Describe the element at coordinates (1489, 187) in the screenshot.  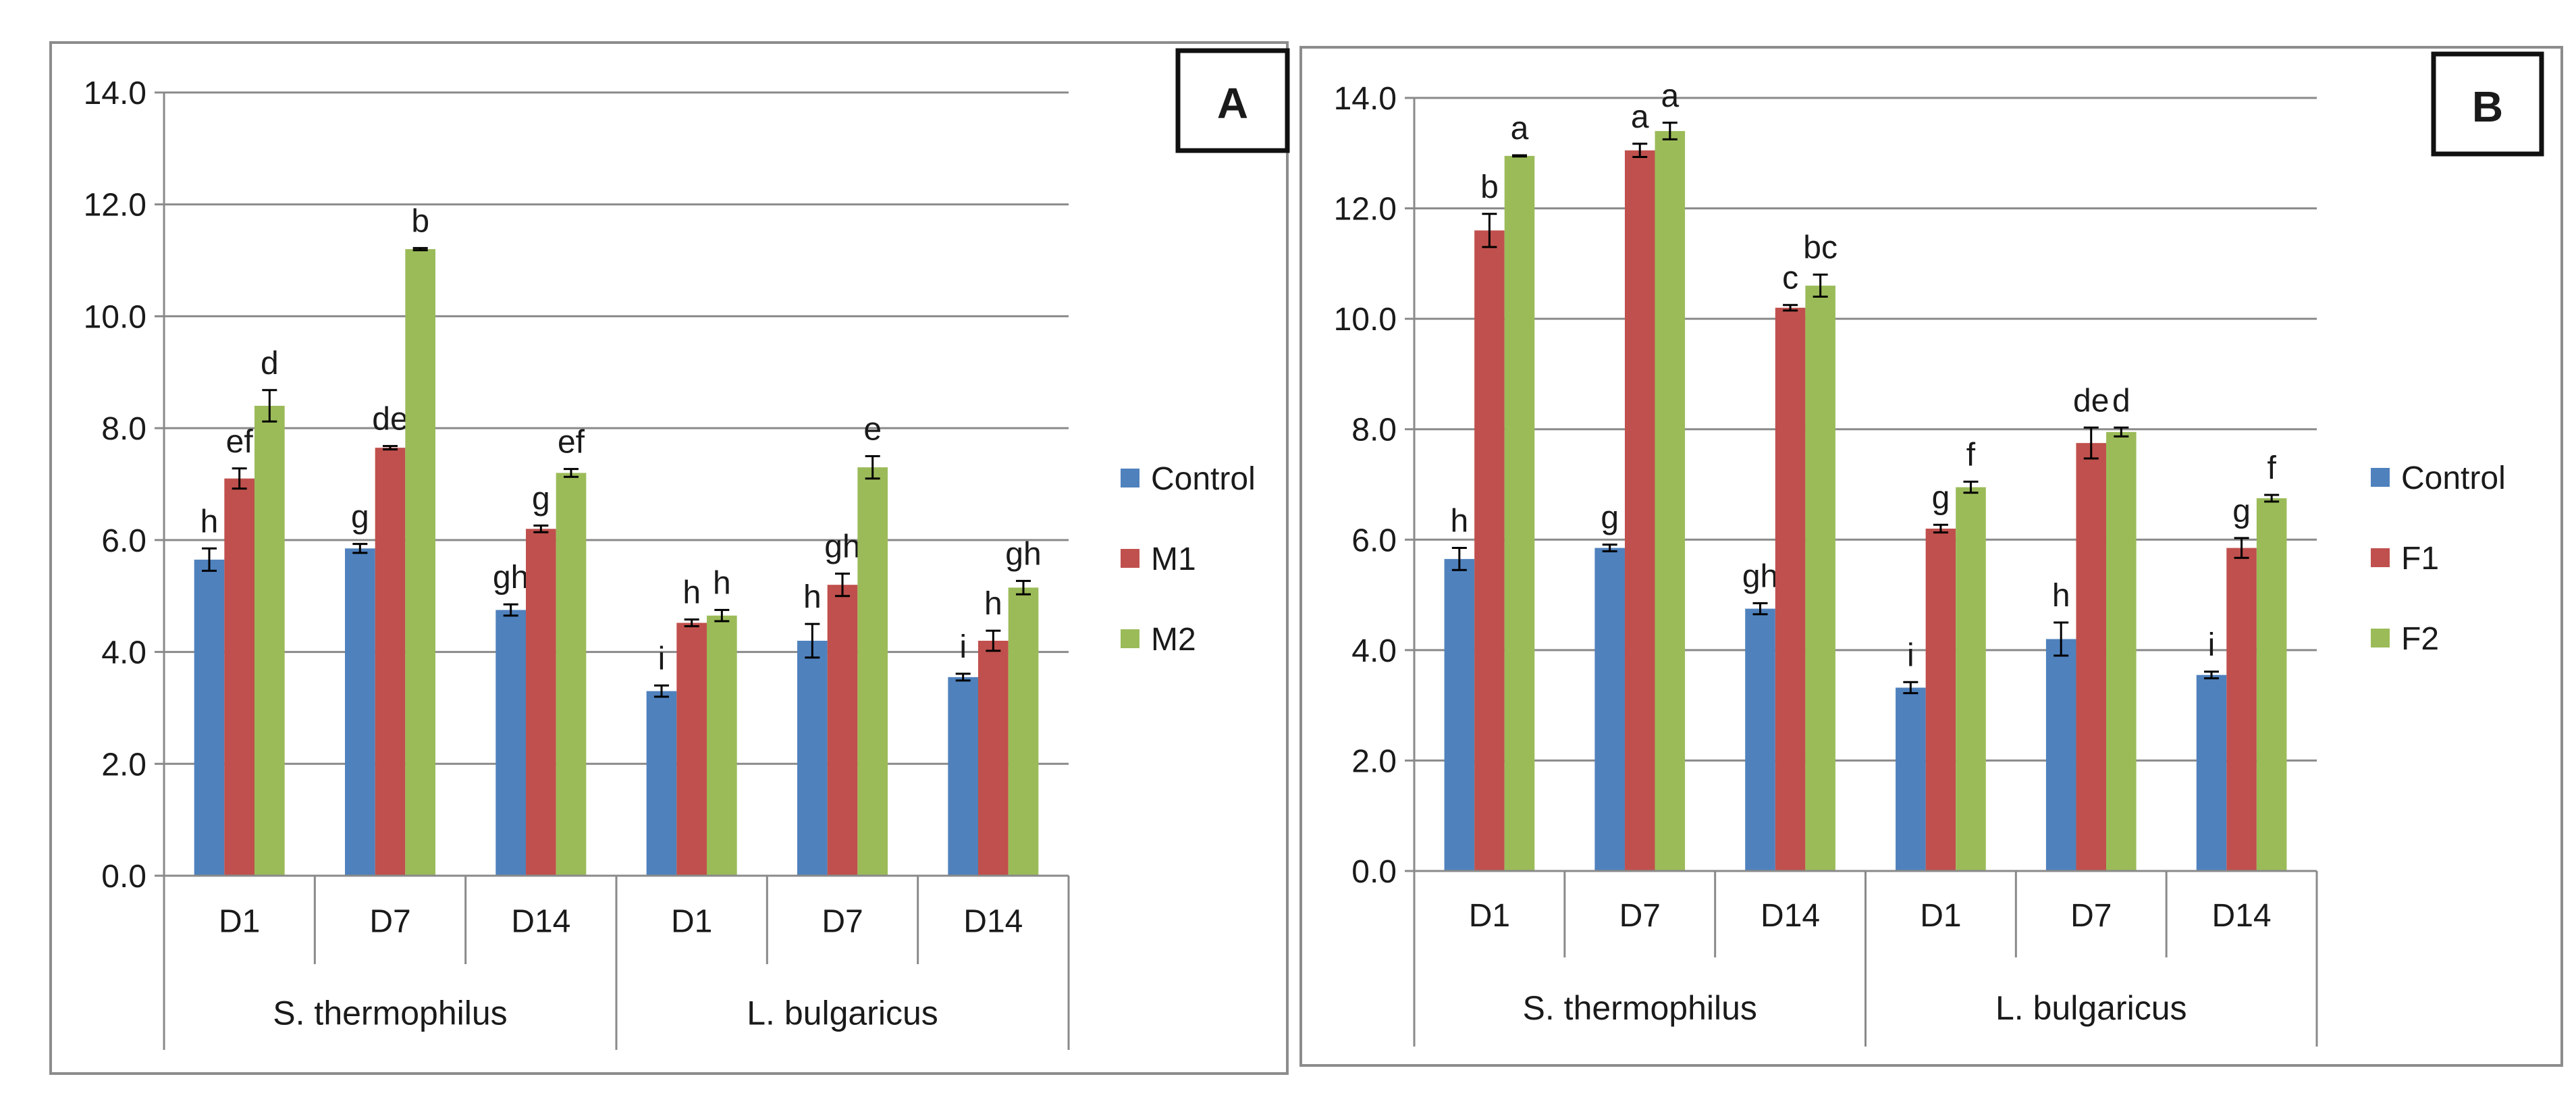
I see `panel-b-significance-letter: b` at that location.